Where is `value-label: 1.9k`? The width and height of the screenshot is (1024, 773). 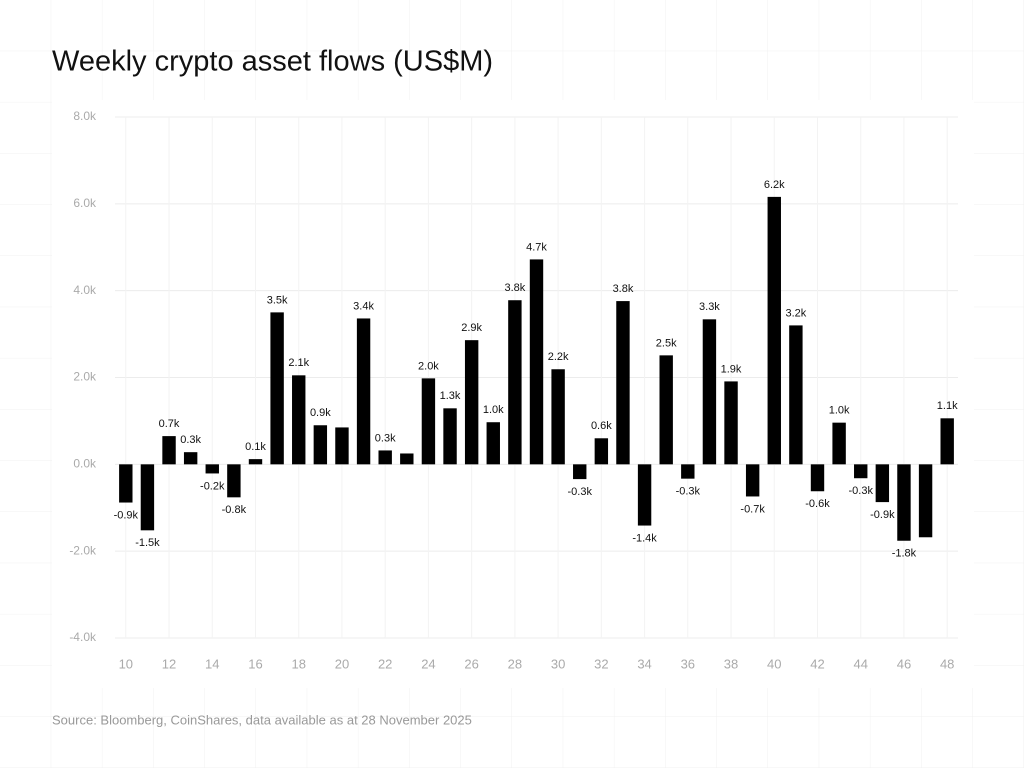
value-label: 1.9k is located at coordinates (731, 369).